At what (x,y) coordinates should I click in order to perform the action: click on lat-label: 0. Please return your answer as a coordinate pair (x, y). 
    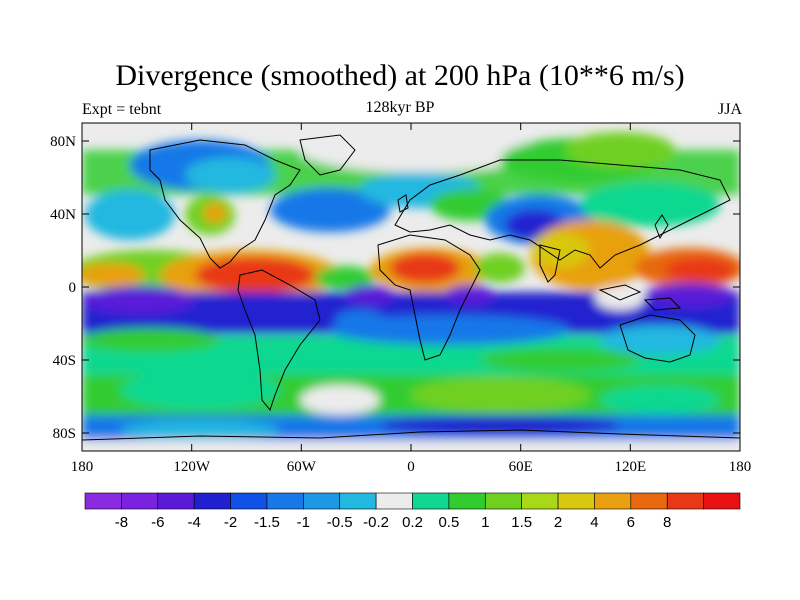
    Looking at the image, I should click on (73, 288).